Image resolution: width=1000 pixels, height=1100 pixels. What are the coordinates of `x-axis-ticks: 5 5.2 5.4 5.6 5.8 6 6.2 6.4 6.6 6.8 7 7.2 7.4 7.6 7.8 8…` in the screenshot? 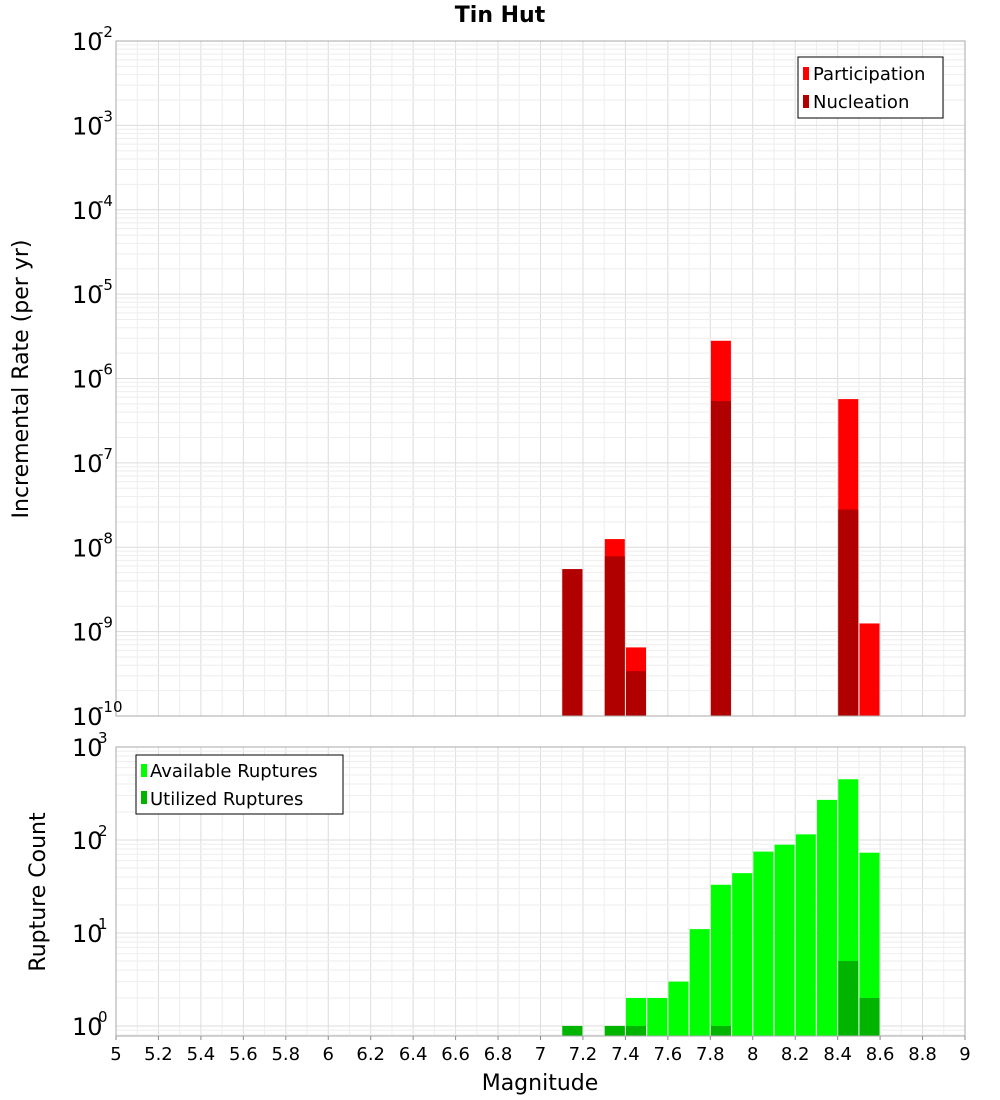 It's located at (540, 1050).